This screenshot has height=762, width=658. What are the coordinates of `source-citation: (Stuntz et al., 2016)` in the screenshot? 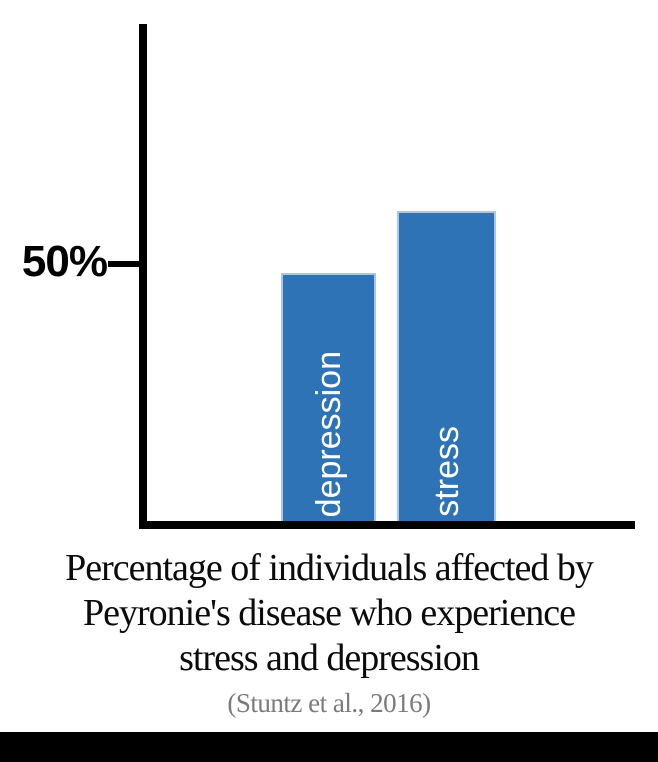 It's located at (329, 703).